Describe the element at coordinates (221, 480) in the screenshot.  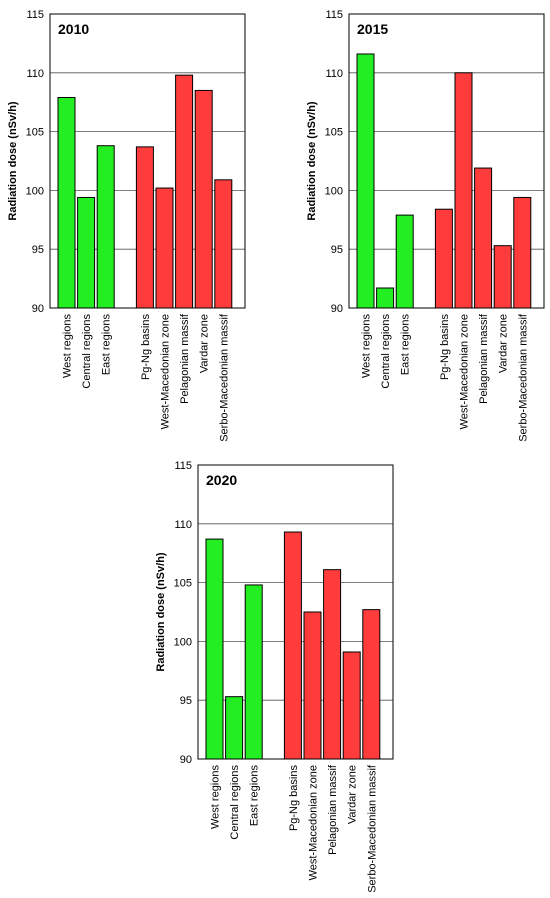
I see `chart-title: 2020` at that location.